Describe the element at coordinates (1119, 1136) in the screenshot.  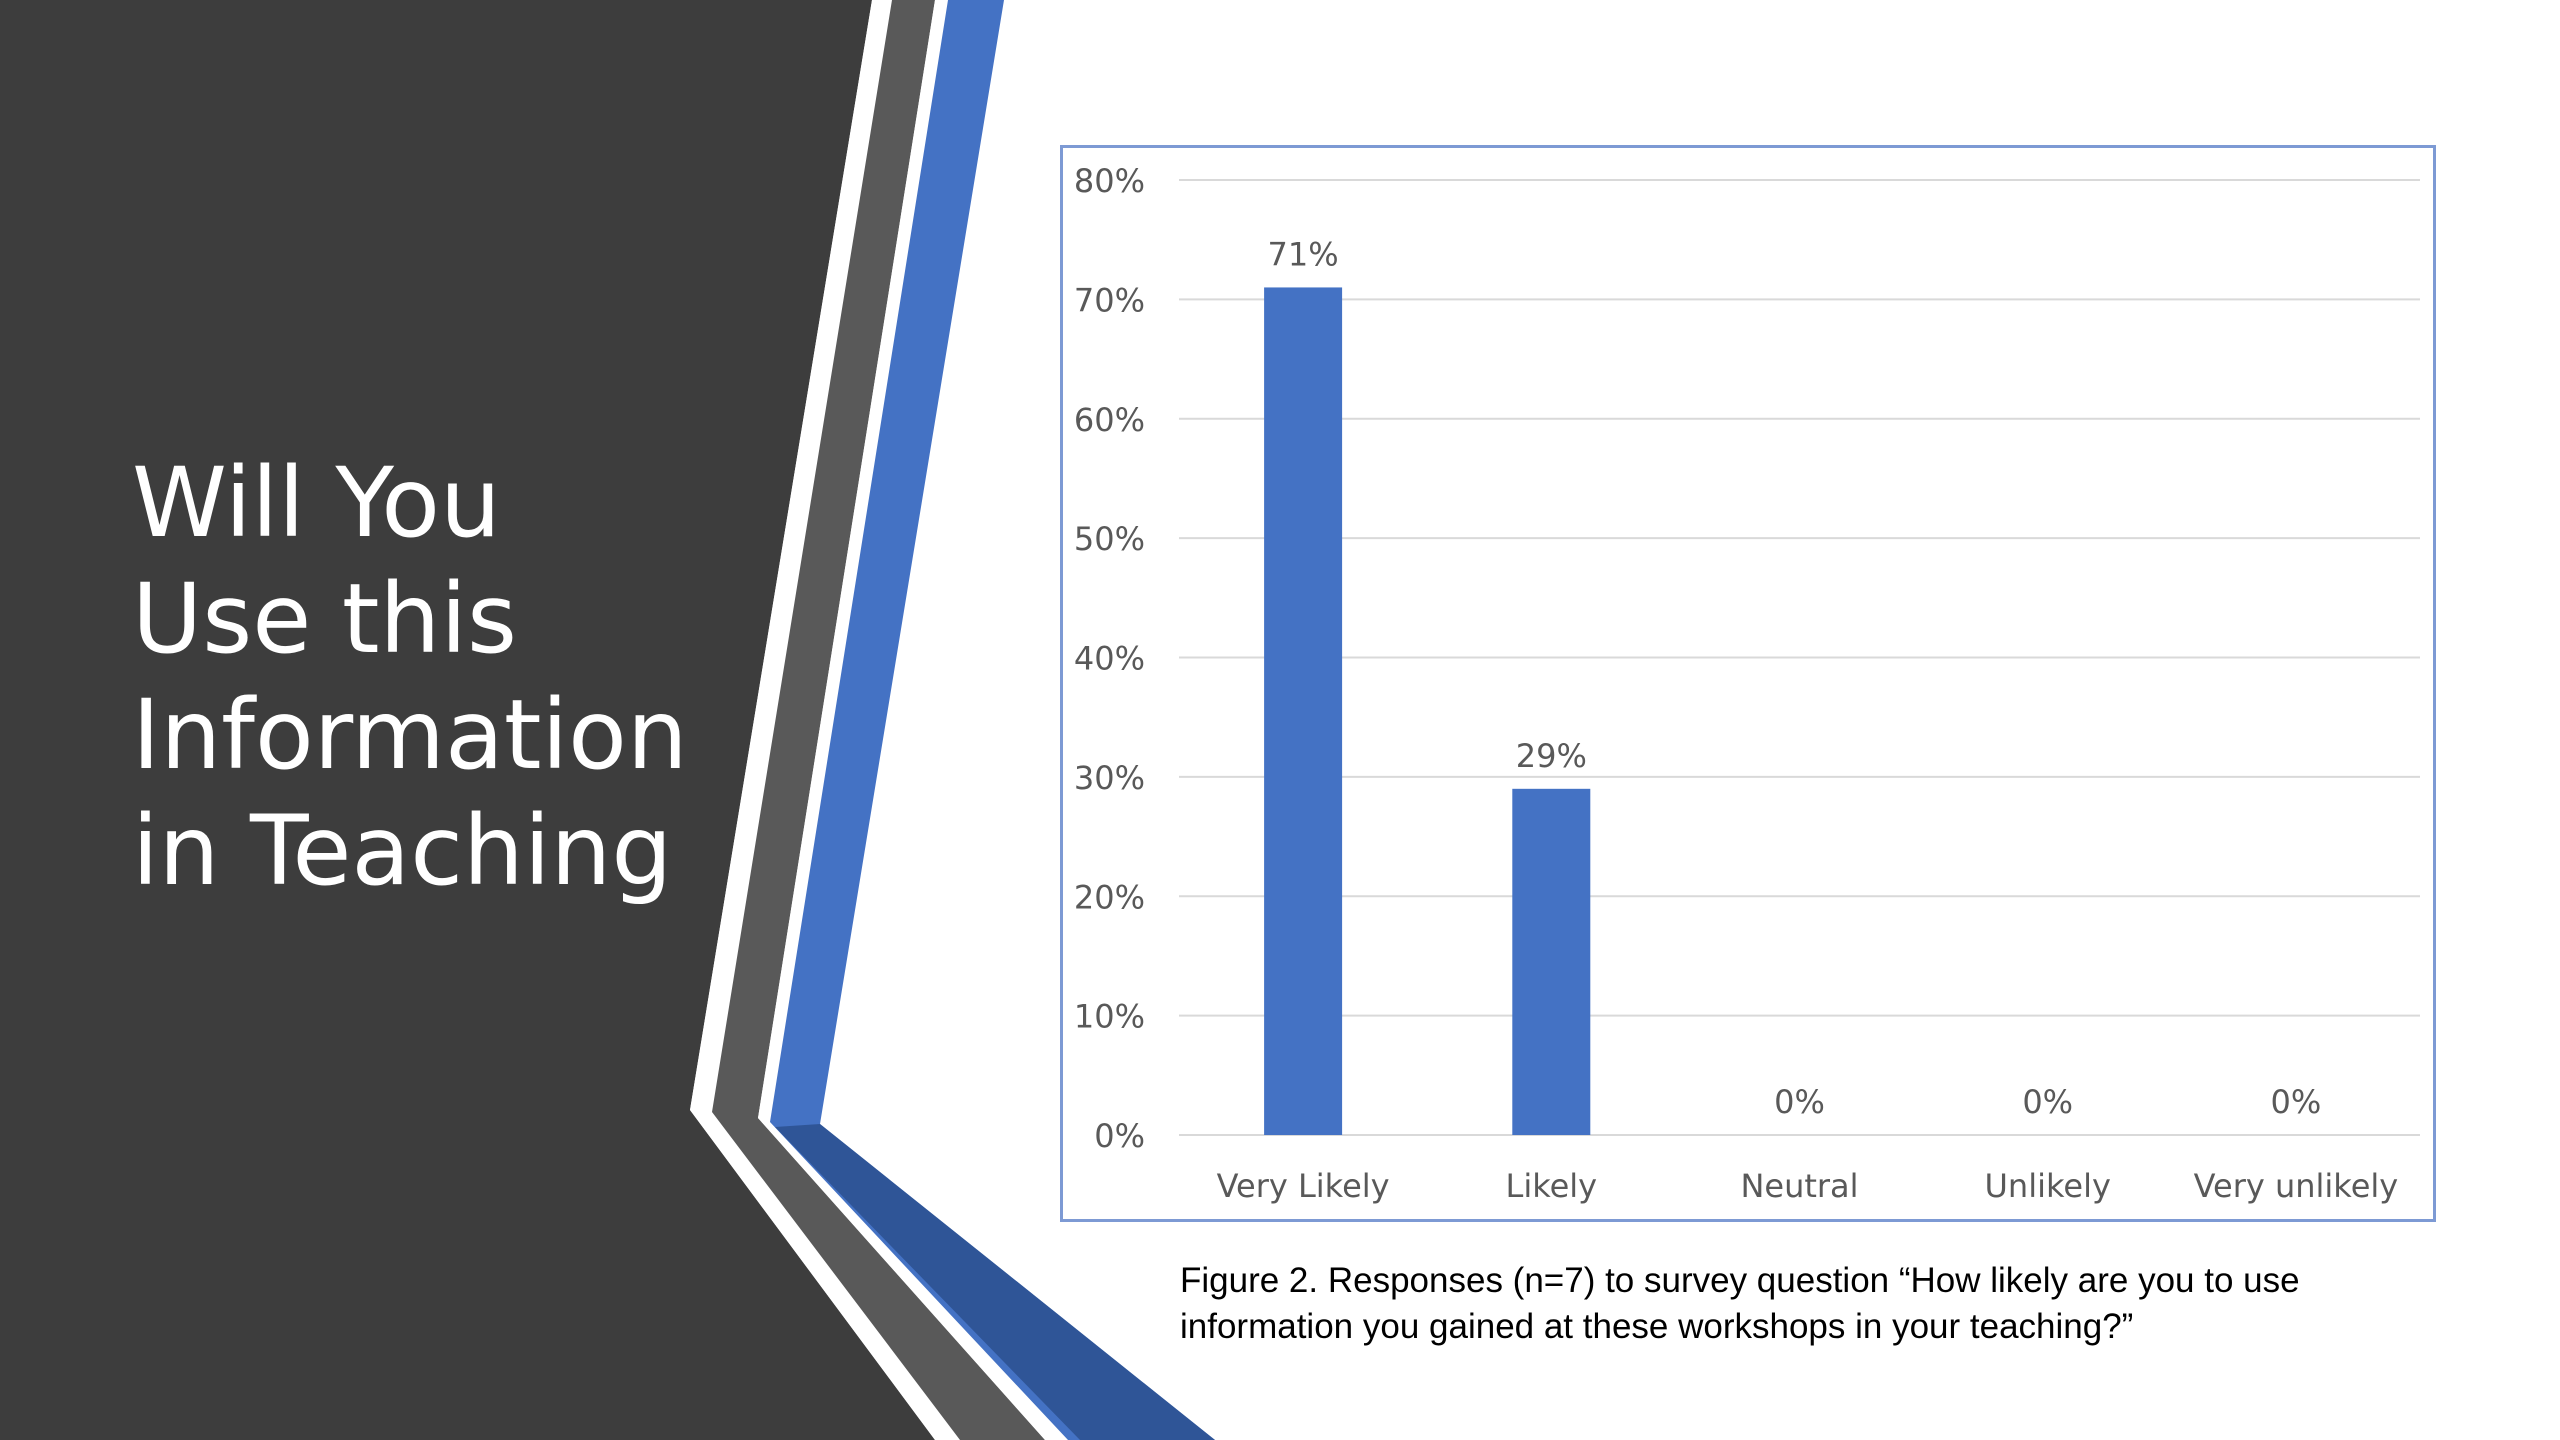
I see `y-tick-label: 0%` at that location.